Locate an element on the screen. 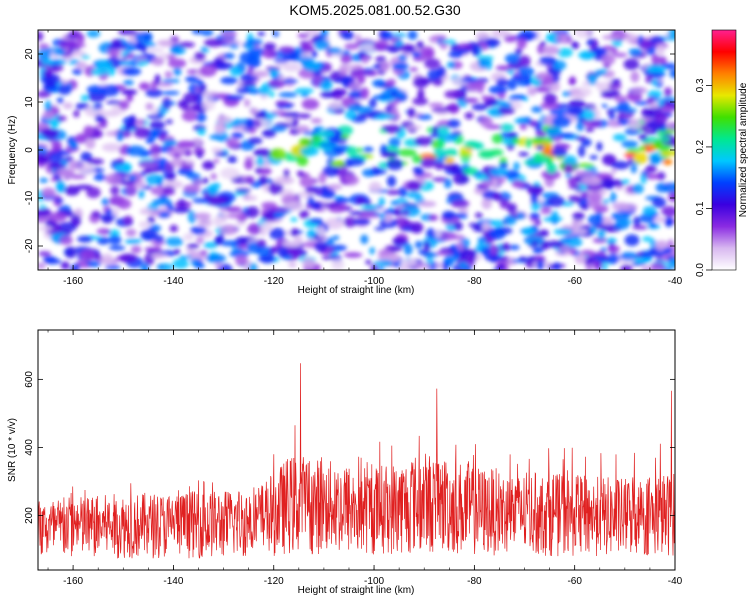 The height and width of the screenshot is (600, 750). page-title: KOM5.2025.081.00.52.G30 is located at coordinates (375, 10).